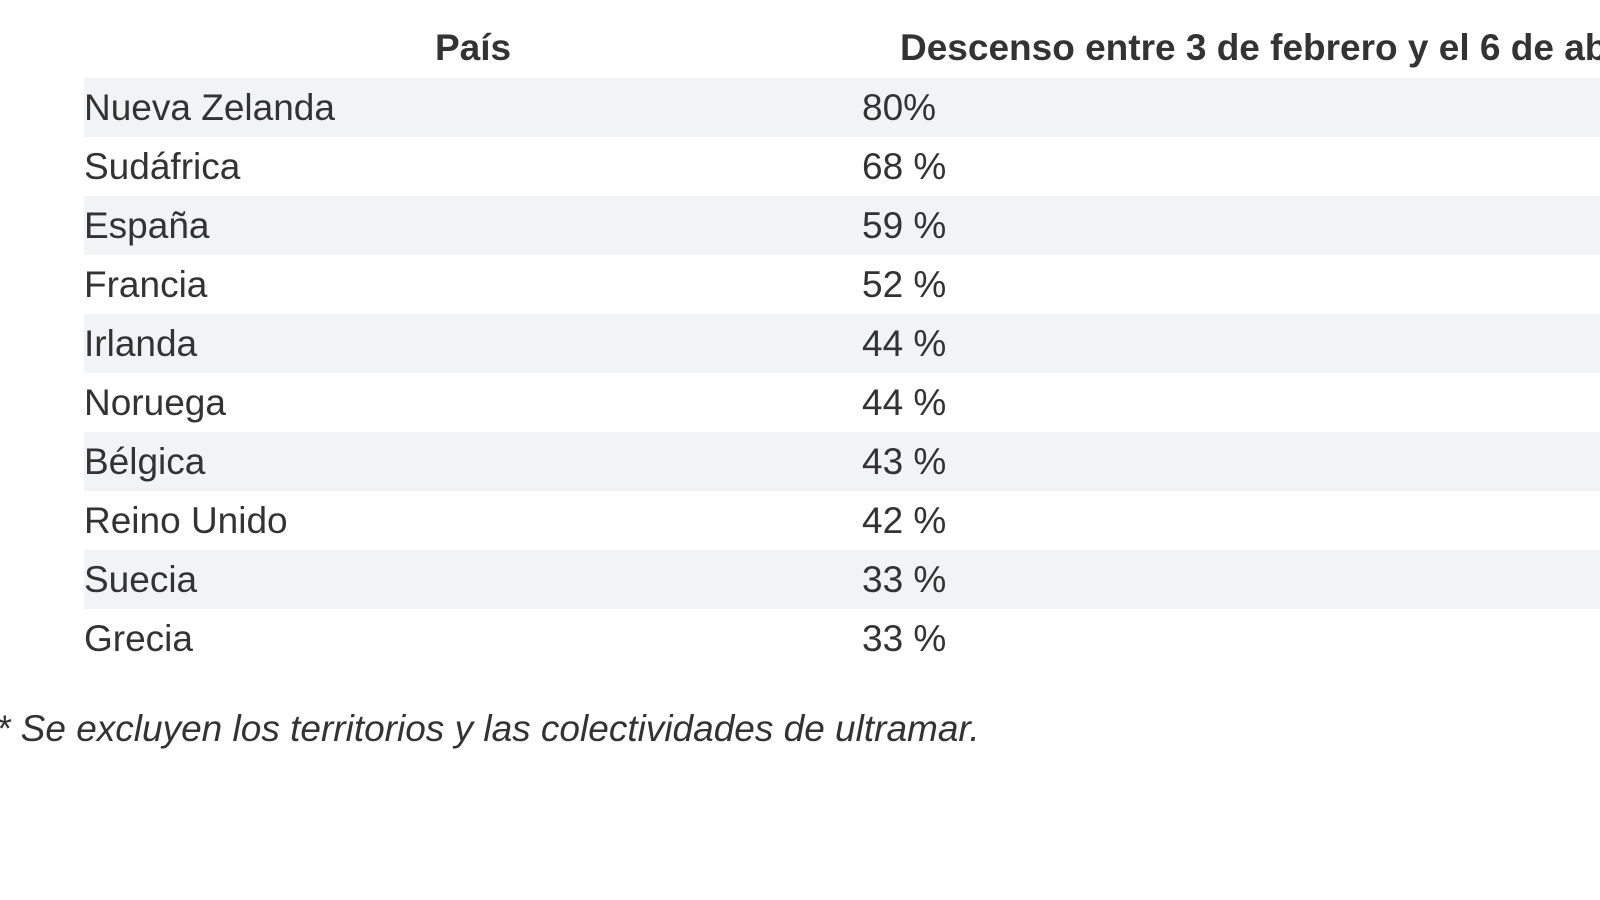  Describe the element at coordinates (1231, 166) in the screenshot. I see `decline-cell: 68 %` at that location.